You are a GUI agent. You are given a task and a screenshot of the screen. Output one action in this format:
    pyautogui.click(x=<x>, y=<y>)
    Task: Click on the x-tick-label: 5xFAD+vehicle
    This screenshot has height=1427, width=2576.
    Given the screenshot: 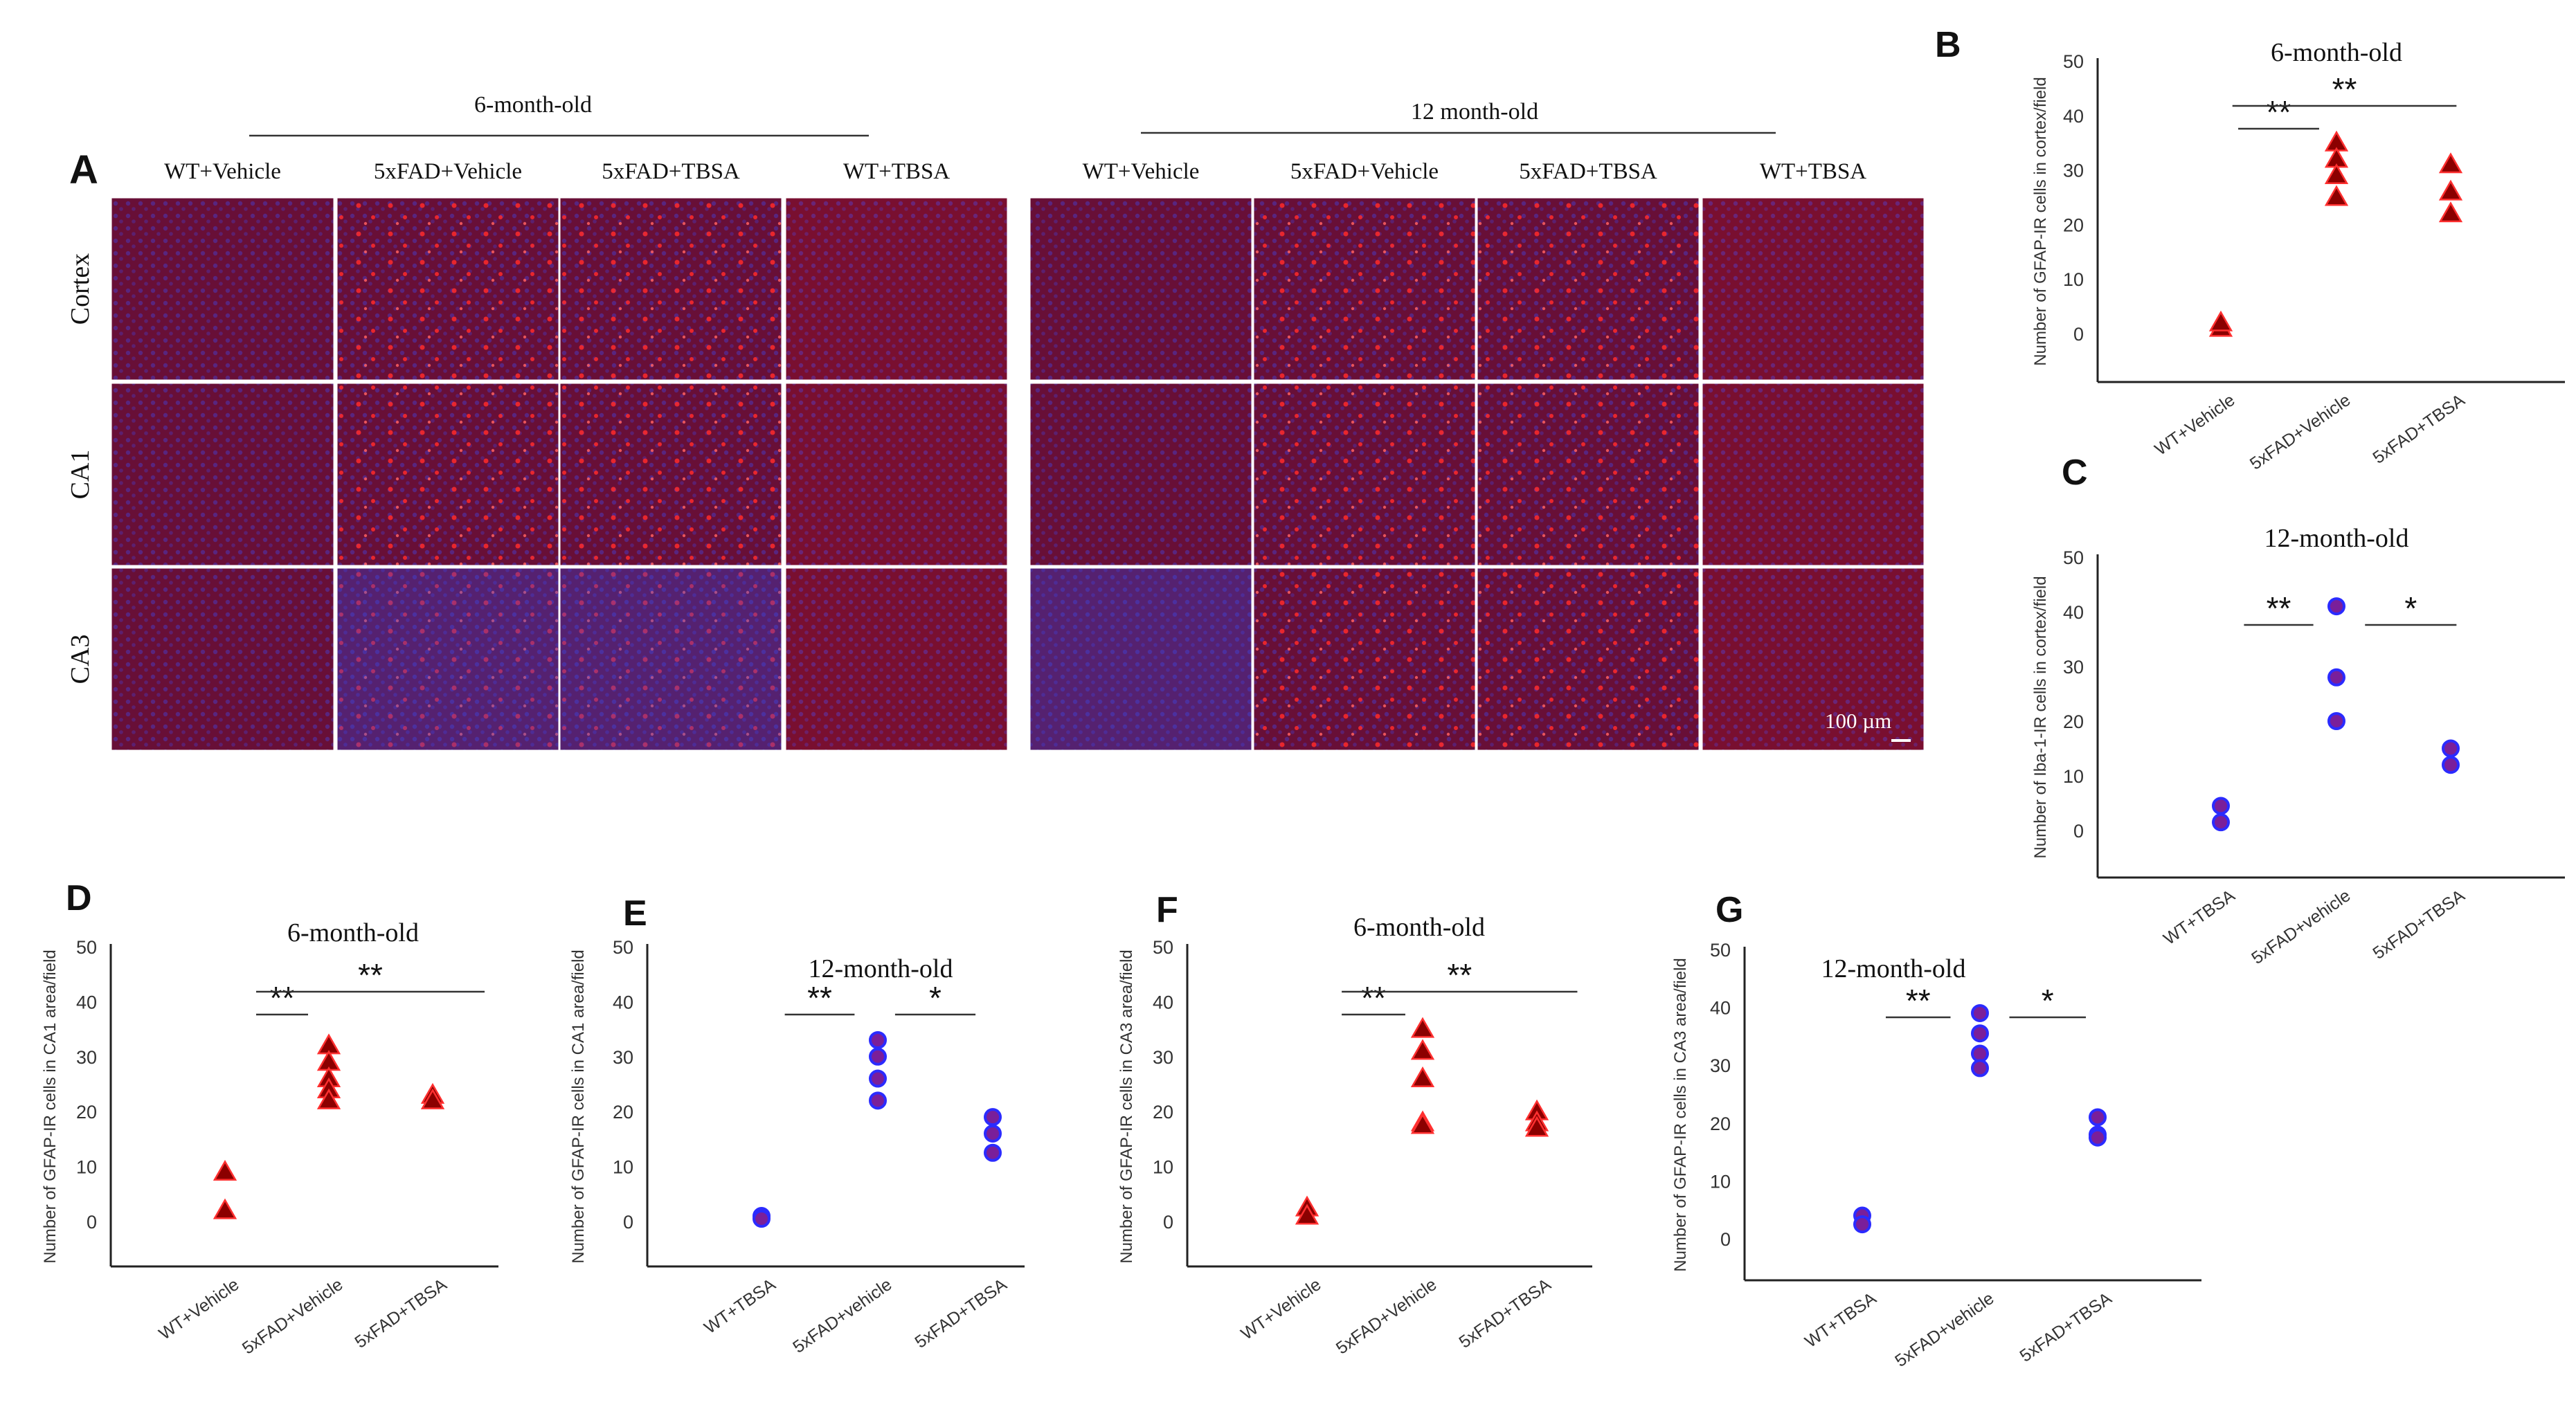 What is the action you would take?
    pyautogui.click(x=2301, y=927)
    